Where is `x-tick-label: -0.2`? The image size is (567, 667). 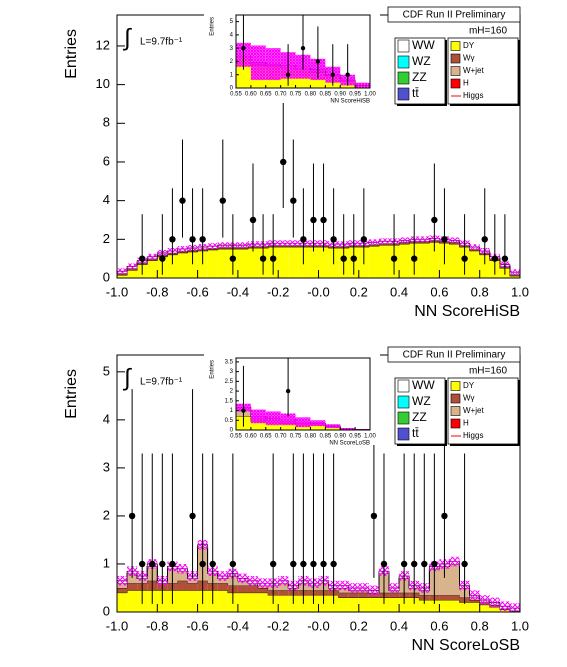 x-tick-label: -0.2 is located at coordinates (278, 291).